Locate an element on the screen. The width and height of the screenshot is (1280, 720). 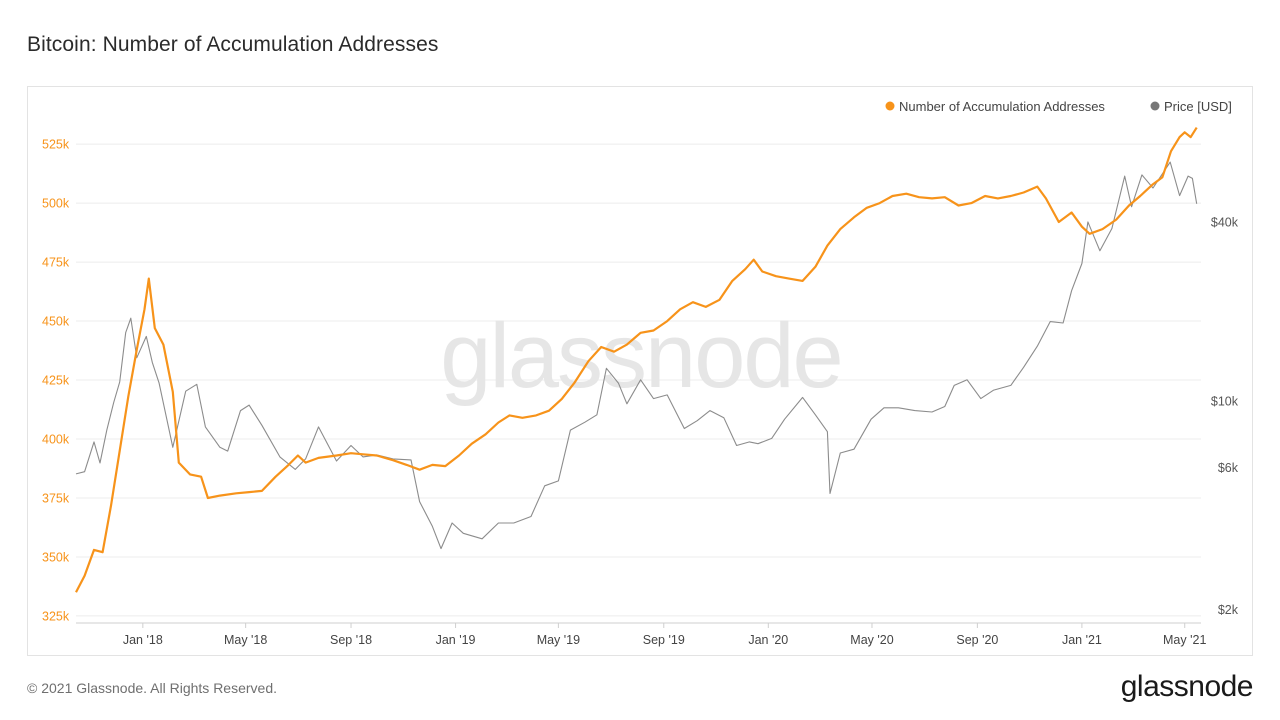
legend-label-price: Price [USD] is located at coordinates (1198, 106).